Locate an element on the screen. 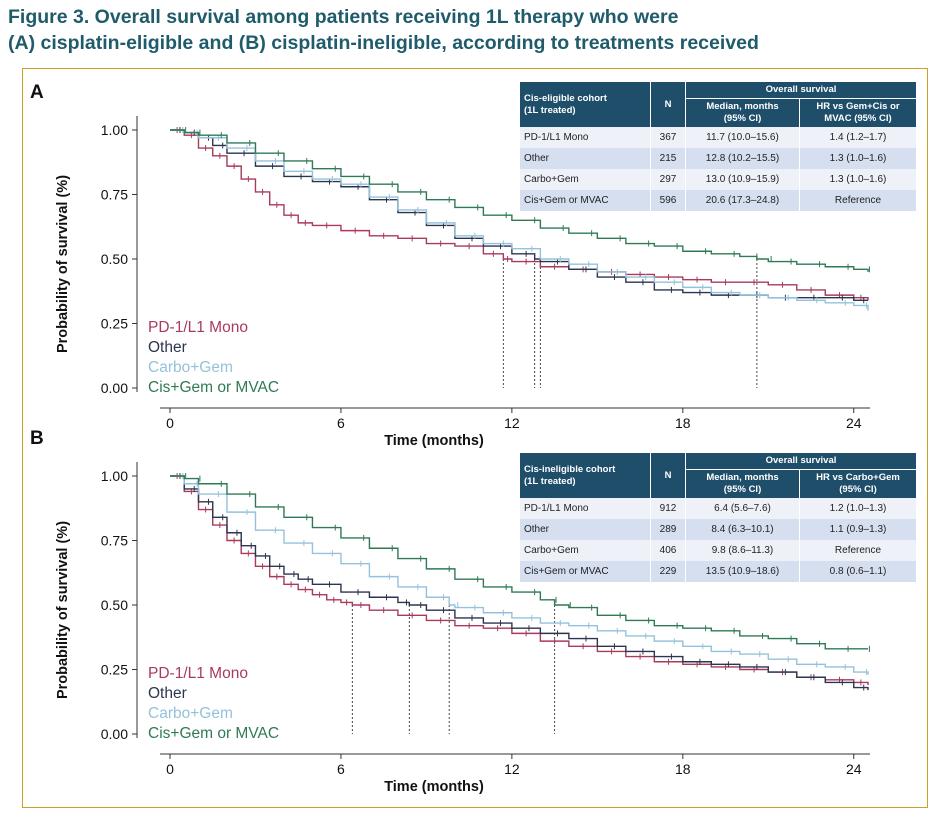 Image resolution: width=940 pixels, height=816 pixels. table-b-col-median: Median, months (95% CI) is located at coordinates (742, 483).